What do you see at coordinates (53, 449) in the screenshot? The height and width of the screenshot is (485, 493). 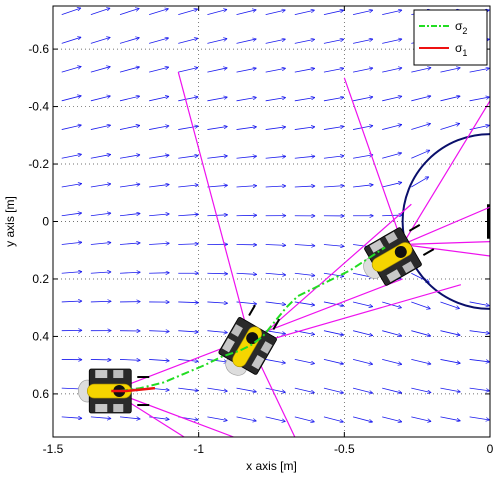 I see `x-tick-label: -1.5` at bounding box center [53, 449].